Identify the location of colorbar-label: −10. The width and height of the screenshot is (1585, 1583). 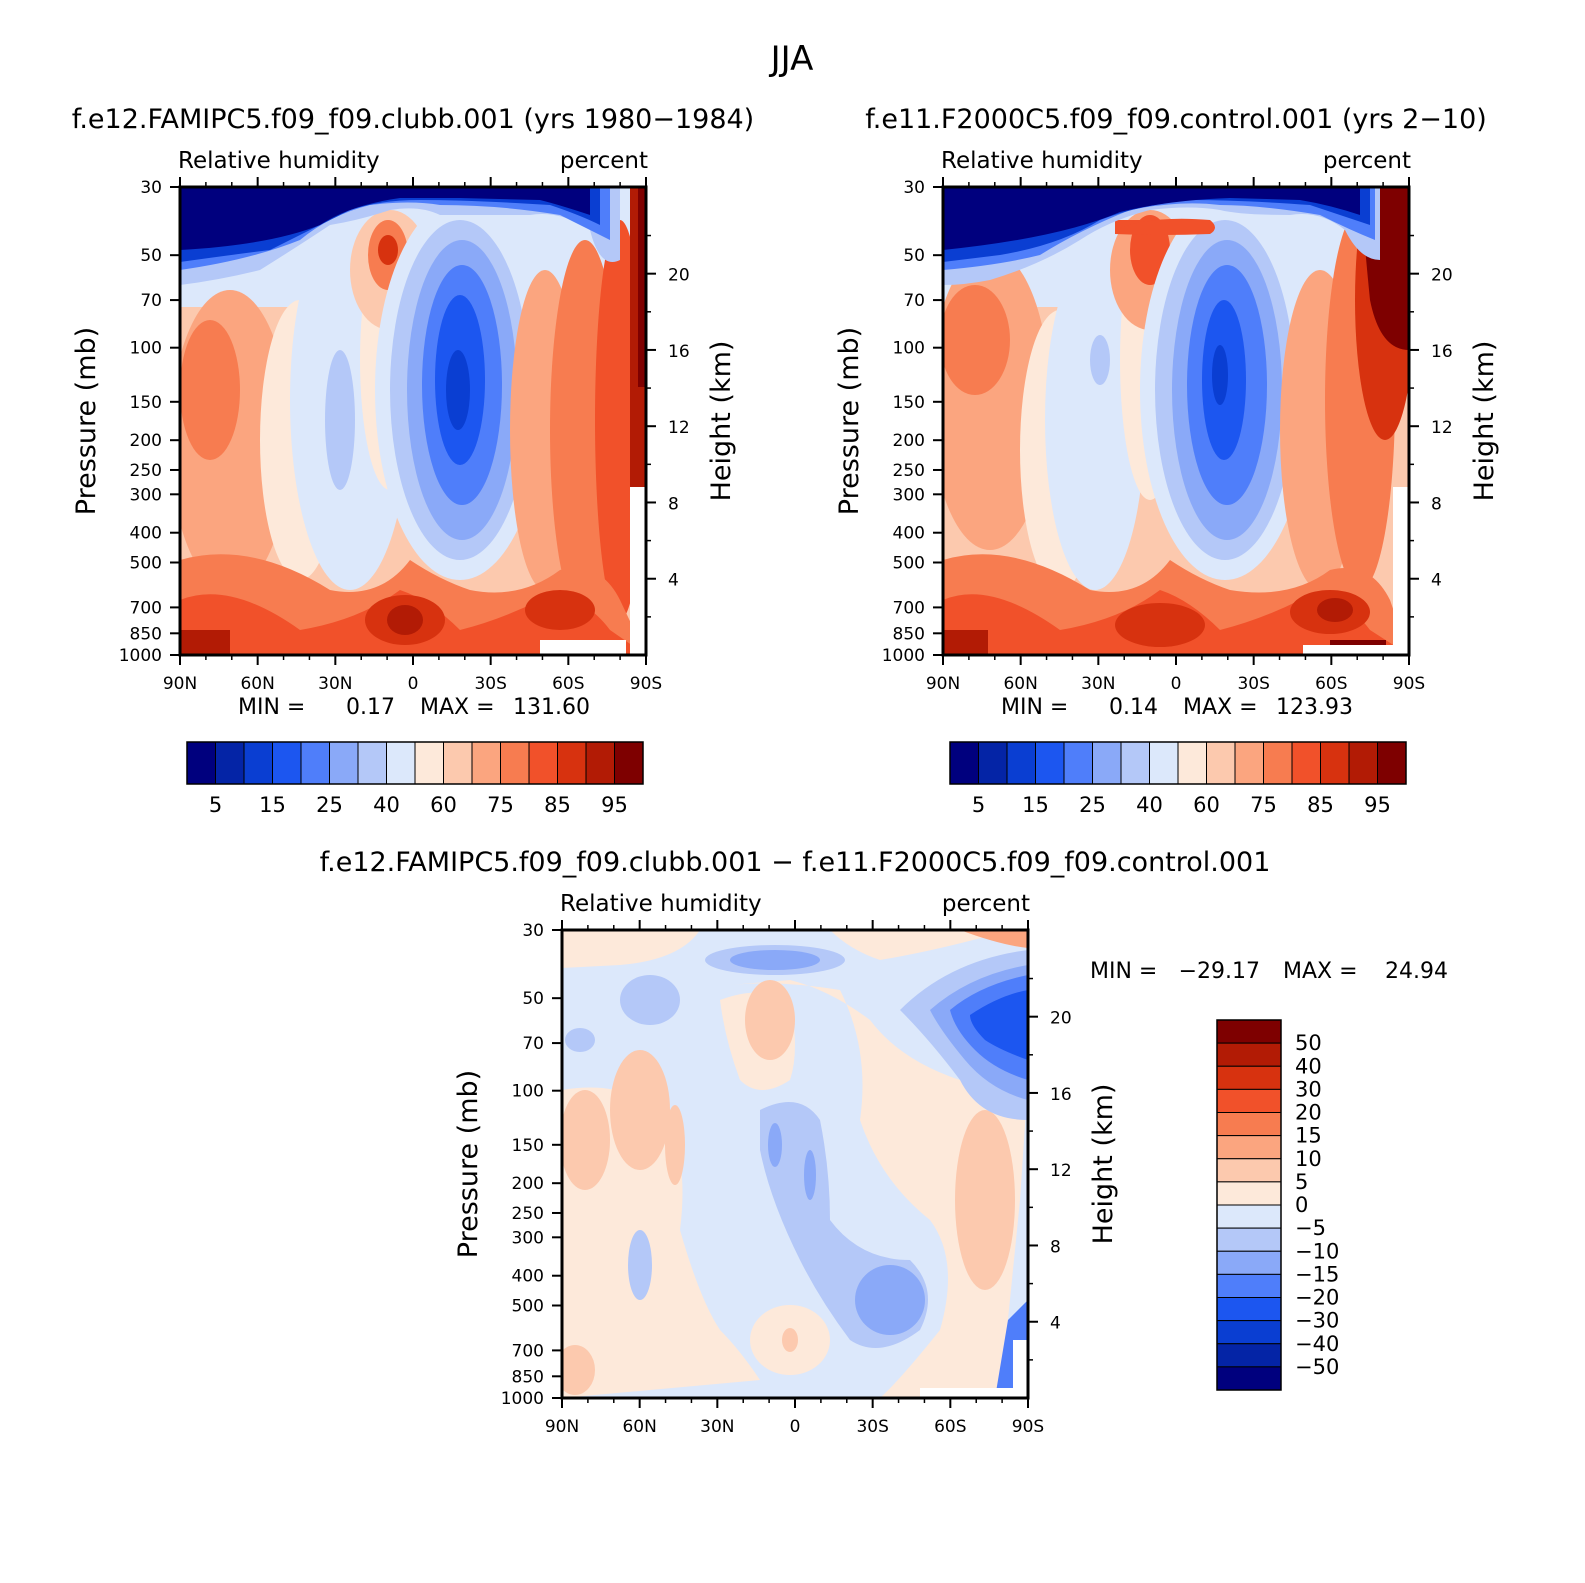
(1317, 1251).